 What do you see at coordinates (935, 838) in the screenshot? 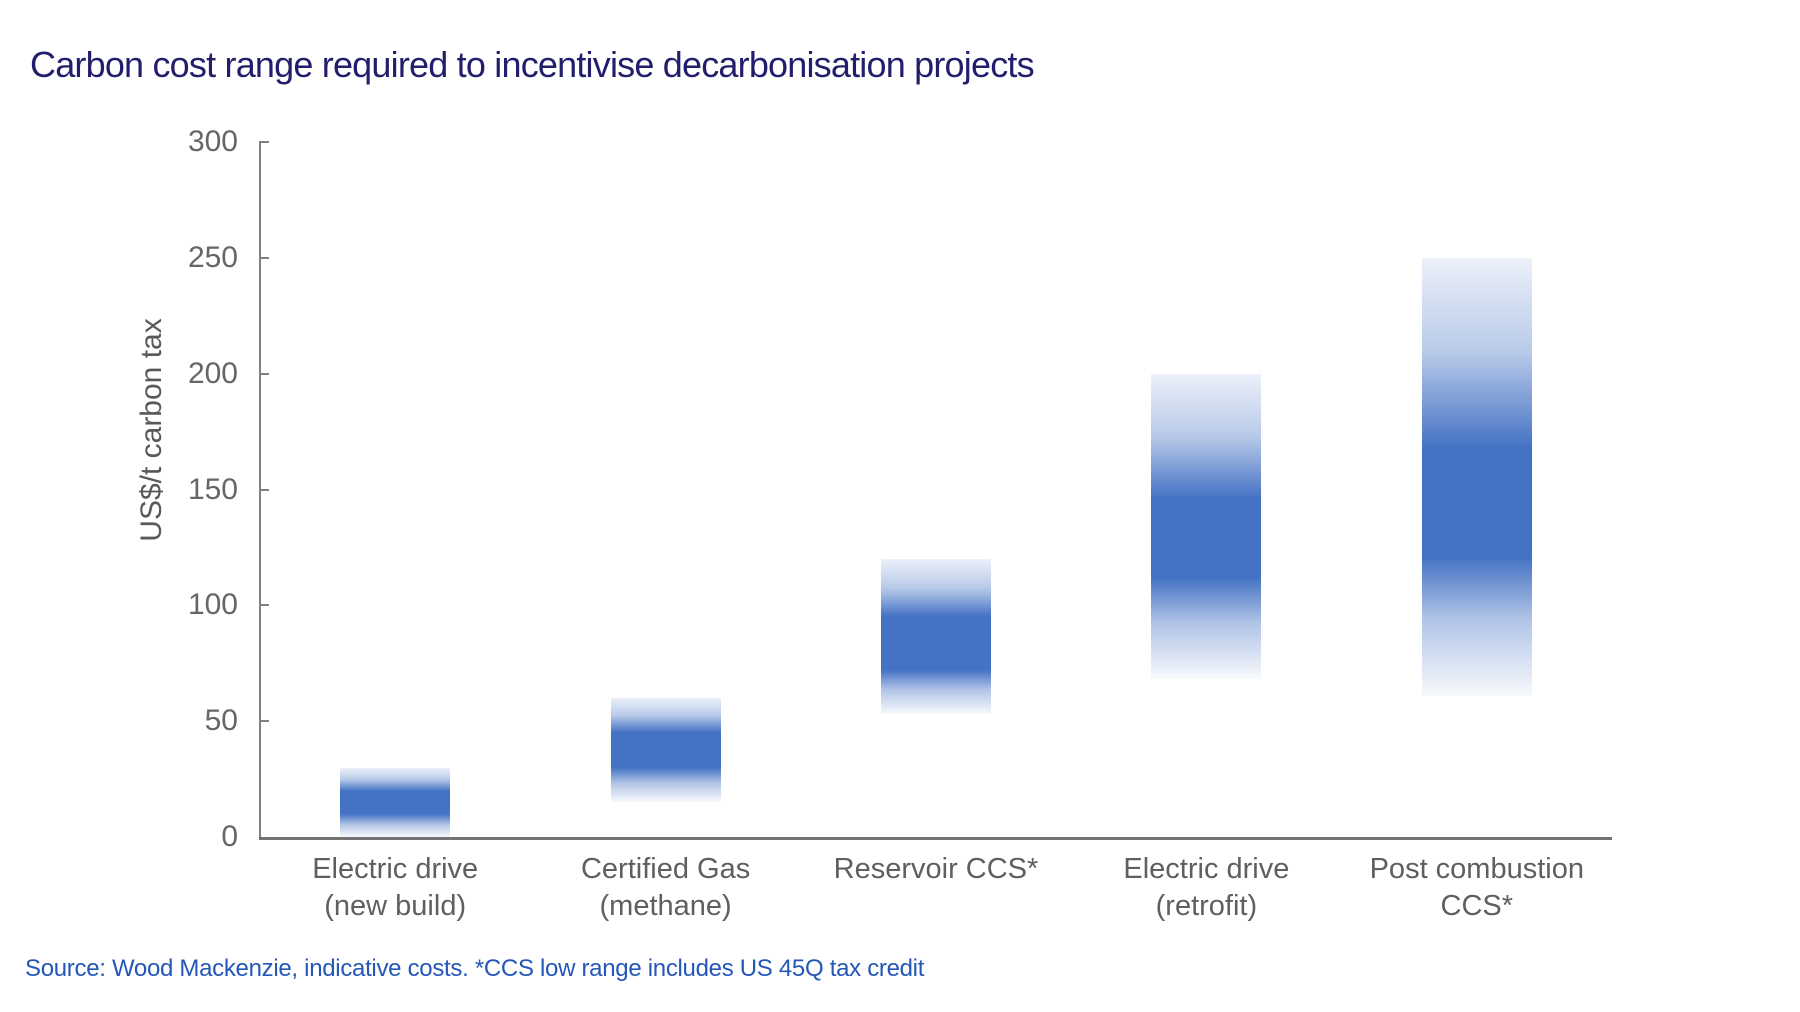
I see `x-axis-line` at bounding box center [935, 838].